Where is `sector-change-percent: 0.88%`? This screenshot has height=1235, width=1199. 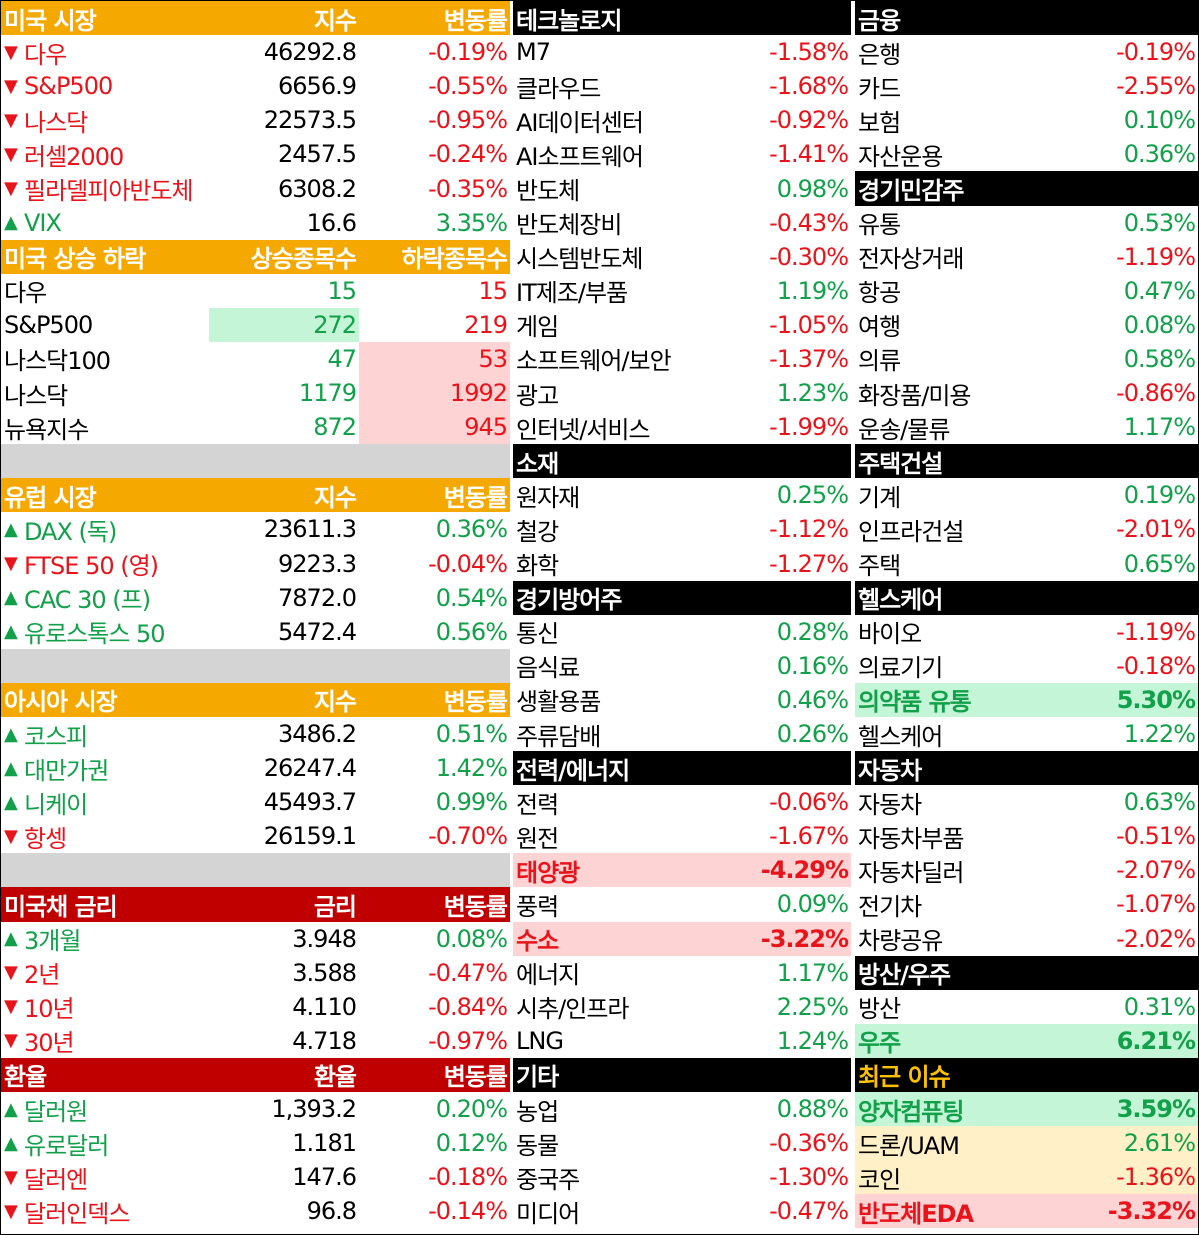
sector-change-percent: 0.88% is located at coordinates (812, 1109).